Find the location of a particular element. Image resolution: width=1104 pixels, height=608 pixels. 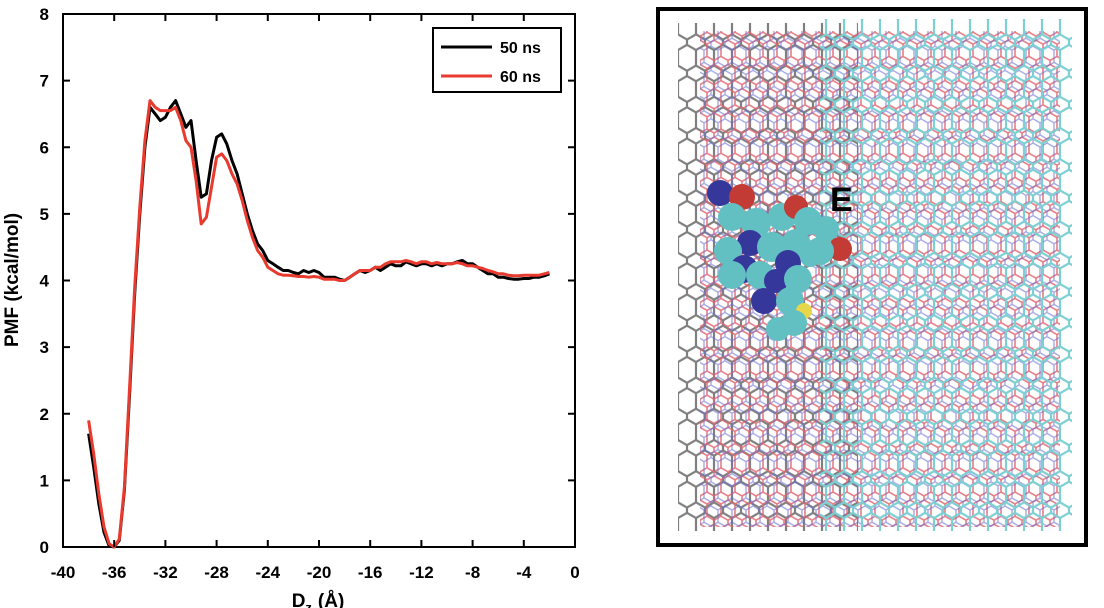

x-tick-label: -24 is located at coordinates (268, 572).